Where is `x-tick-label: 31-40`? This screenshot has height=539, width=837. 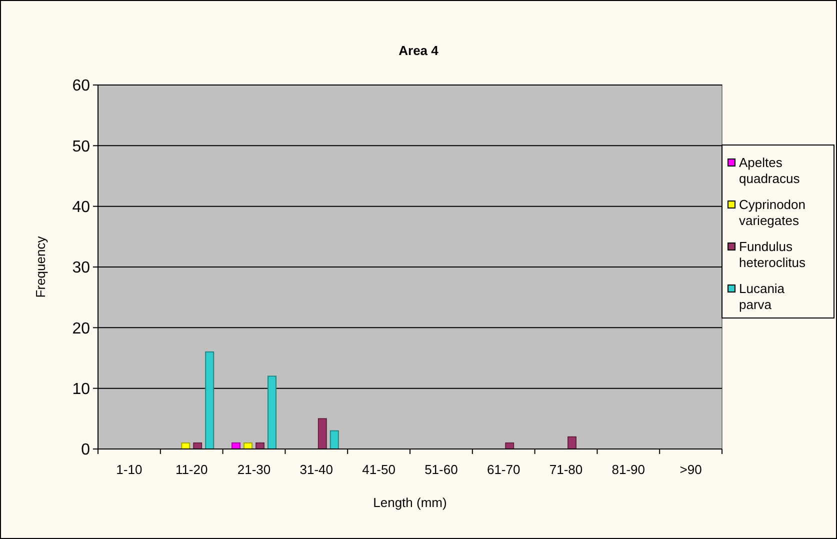 x-tick-label: 31-40 is located at coordinates (317, 469).